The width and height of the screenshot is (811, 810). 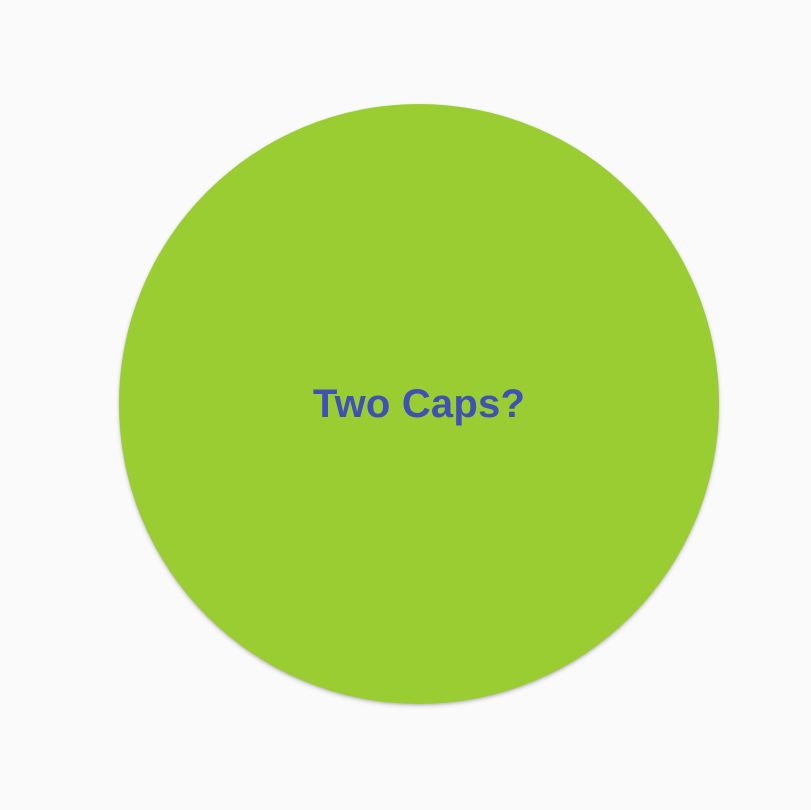 I want to click on circle-button-label: Two Caps?, so click(x=419, y=403).